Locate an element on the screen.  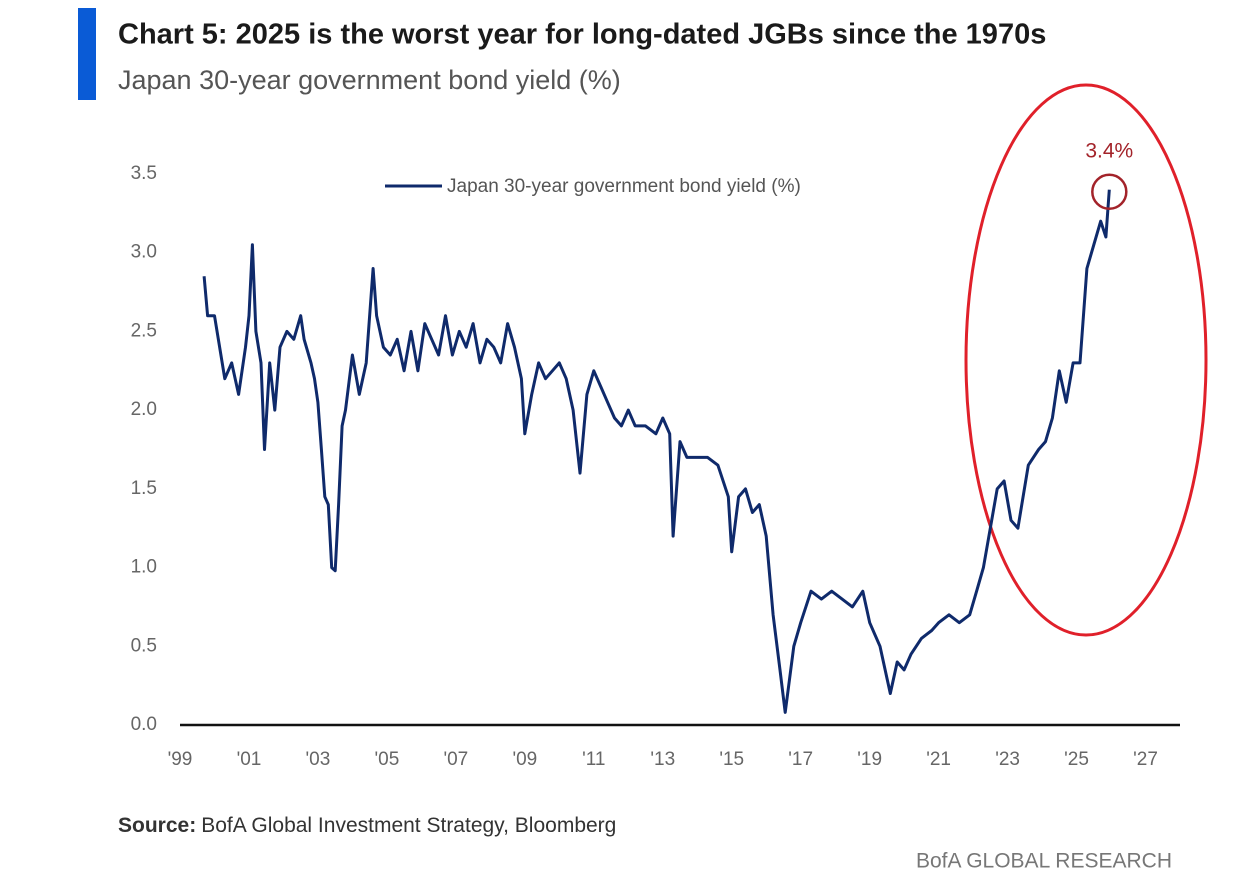
x-tick-label: '05 is located at coordinates (387, 759).